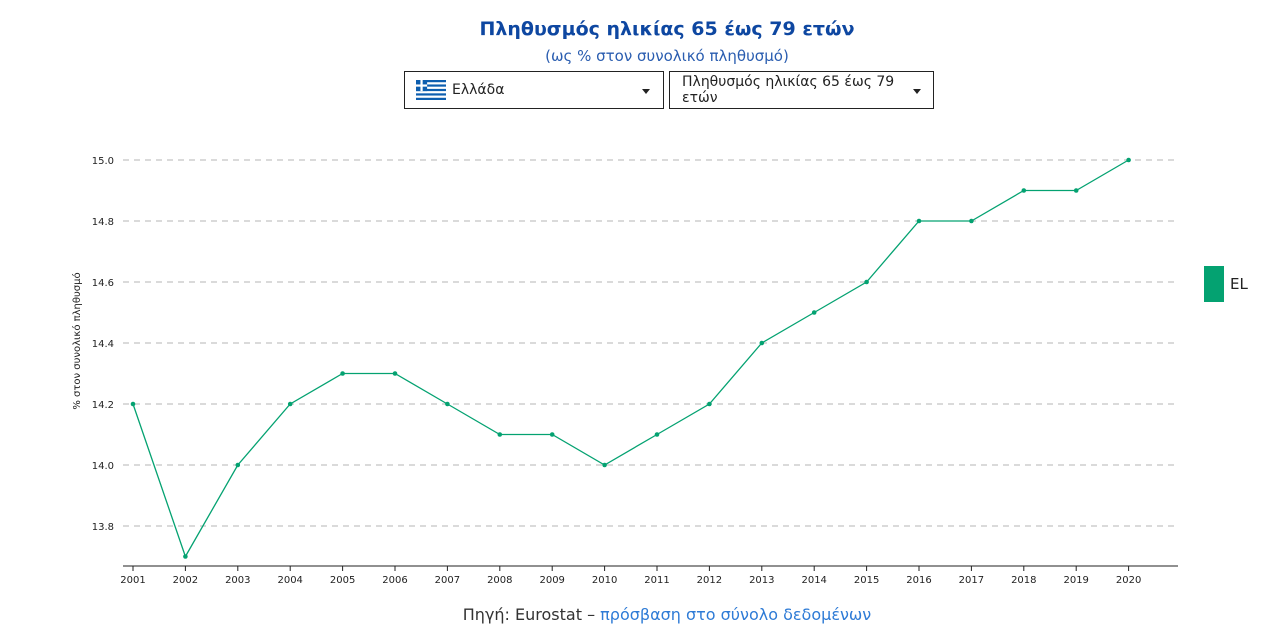 This screenshot has width=1280, height=631. Describe the element at coordinates (813, 580) in the screenshot. I see `x-tick-label: 2014` at that location.